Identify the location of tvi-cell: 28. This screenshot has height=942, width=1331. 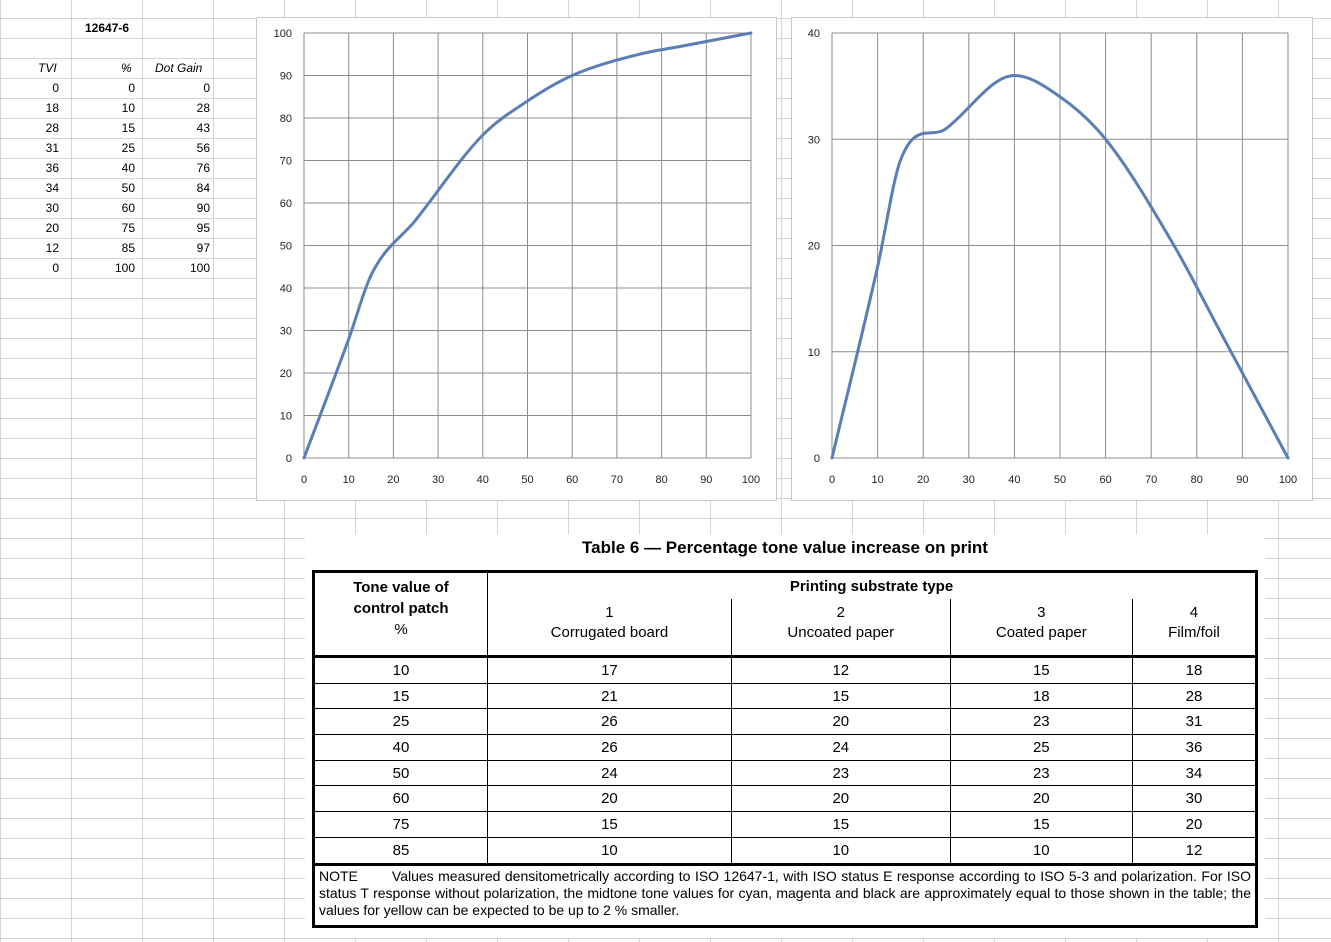
(1194, 695).